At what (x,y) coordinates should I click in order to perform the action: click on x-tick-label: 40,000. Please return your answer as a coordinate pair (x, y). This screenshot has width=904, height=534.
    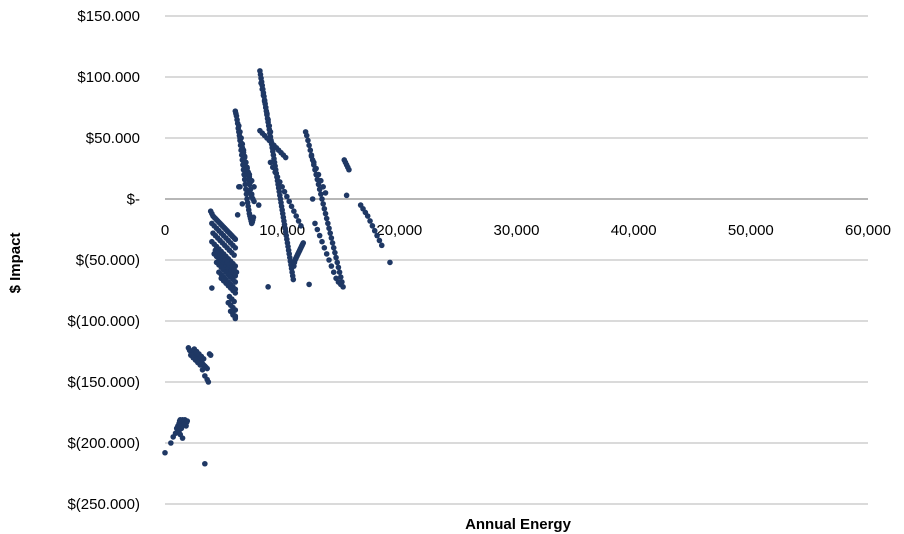
    Looking at the image, I should click on (634, 230).